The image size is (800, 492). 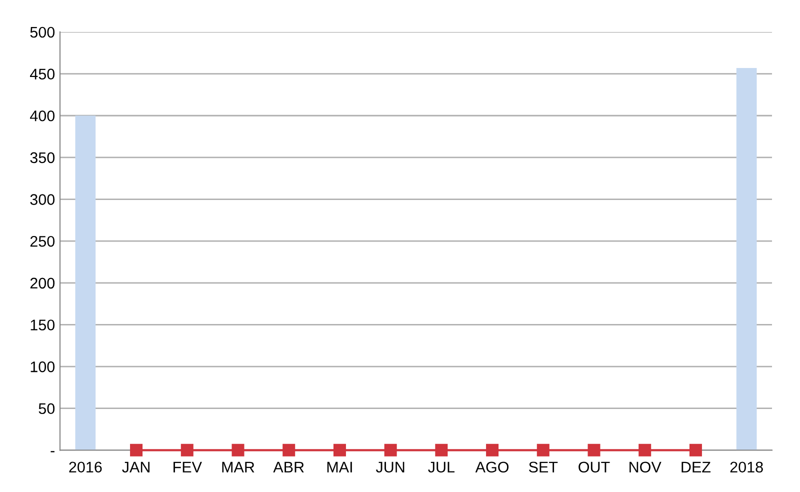 What do you see at coordinates (441, 467) in the screenshot?
I see `x-tick-label: JUL` at bounding box center [441, 467].